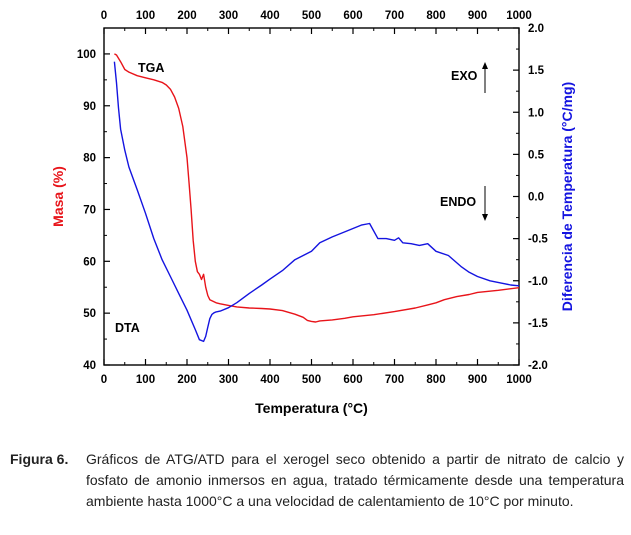  I want to click on x-tick-label-bottom: 1000, so click(519, 380).